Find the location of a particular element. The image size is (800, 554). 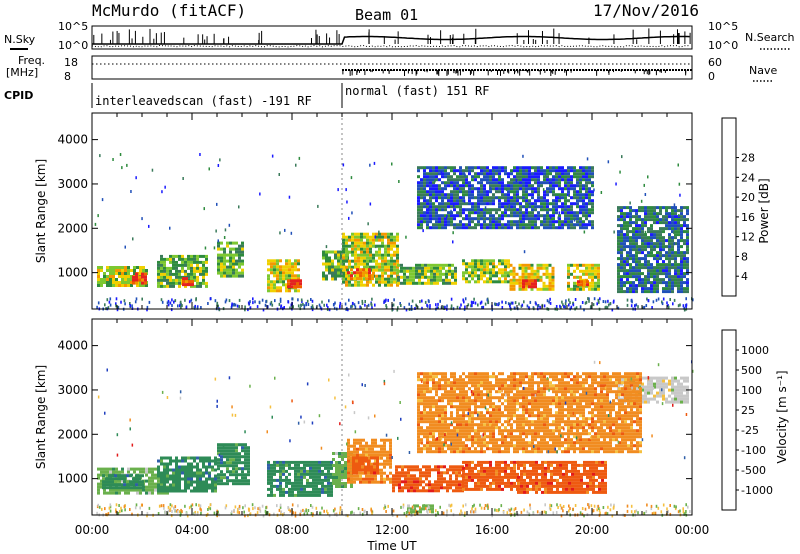

freq-panel-frame is located at coordinates (392, 67).